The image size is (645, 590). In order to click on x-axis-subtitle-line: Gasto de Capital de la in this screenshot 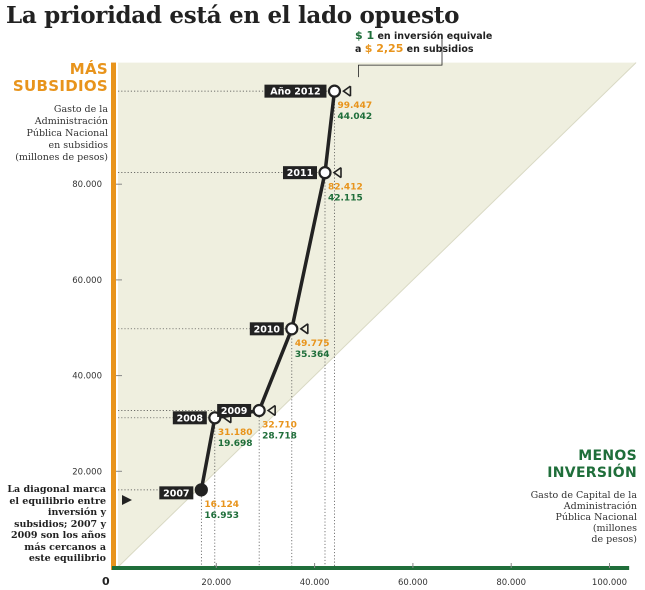, I will do `click(583, 495)`.